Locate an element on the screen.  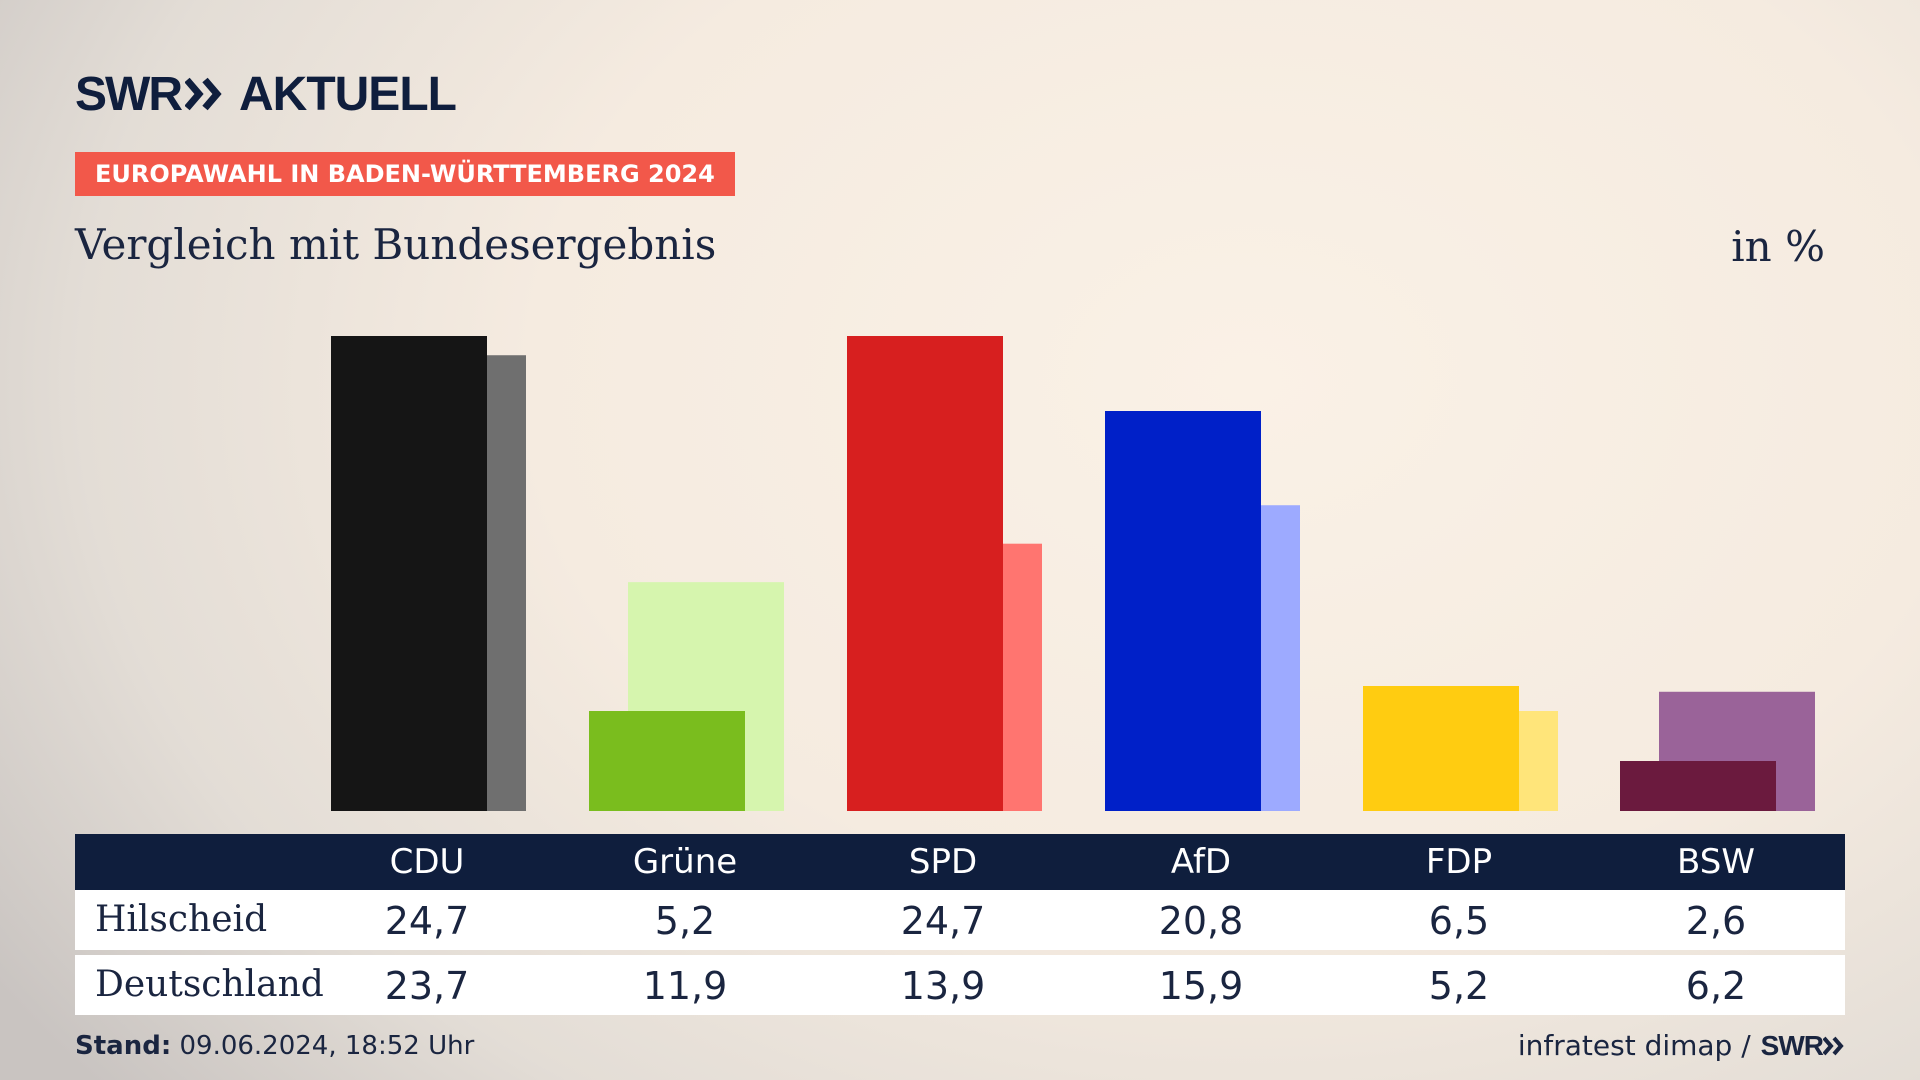
swr-aktuell-logo: SWR AKTUELL is located at coordinates (266, 94).